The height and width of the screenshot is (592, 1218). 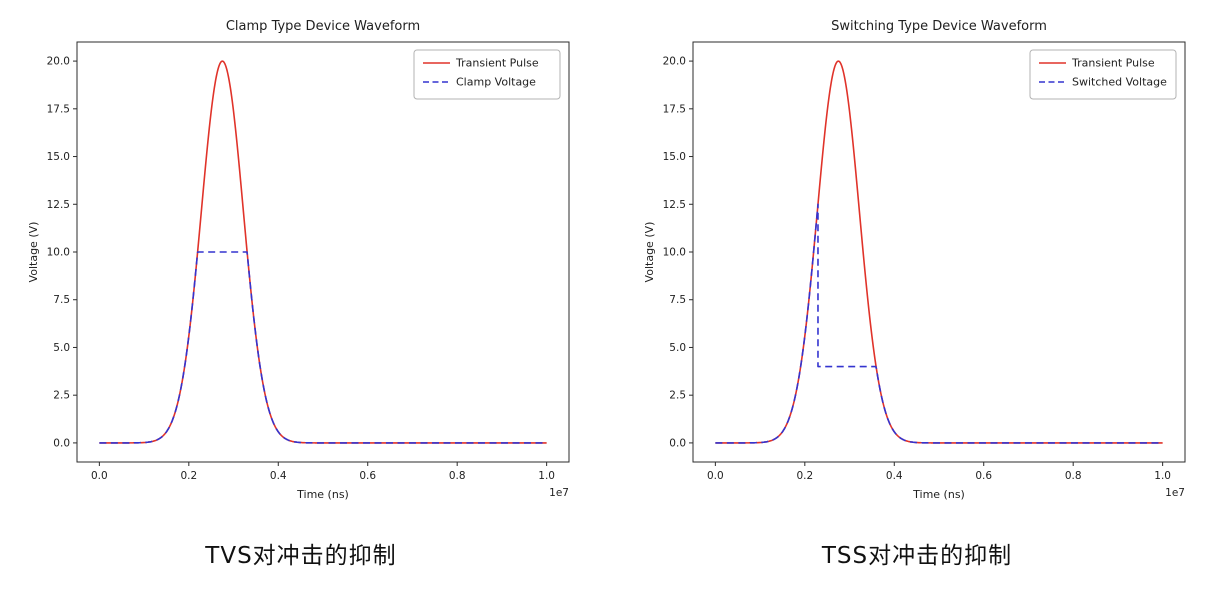 I want to click on series-switched-voltage, so click(x=939, y=323).